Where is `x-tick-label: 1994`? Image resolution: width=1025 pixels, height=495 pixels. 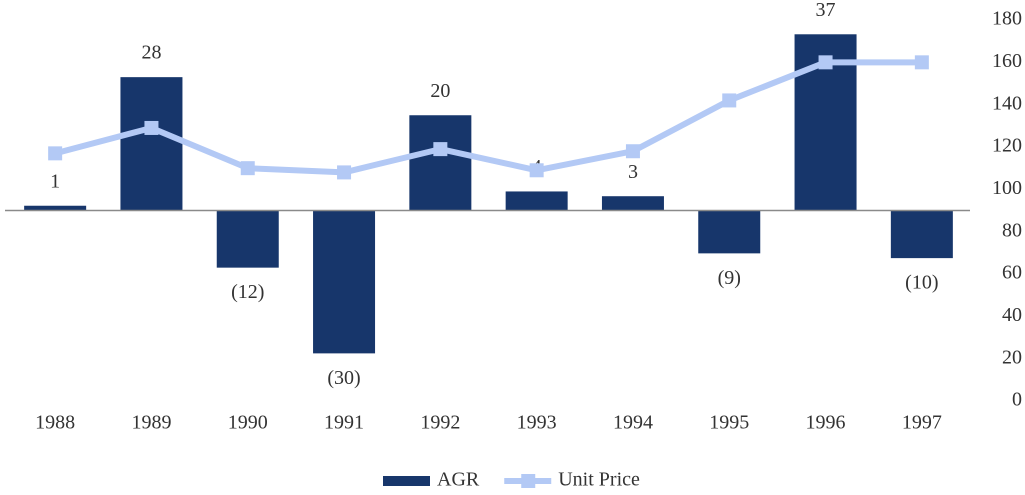 x-tick-label: 1994 is located at coordinates (633, 423).